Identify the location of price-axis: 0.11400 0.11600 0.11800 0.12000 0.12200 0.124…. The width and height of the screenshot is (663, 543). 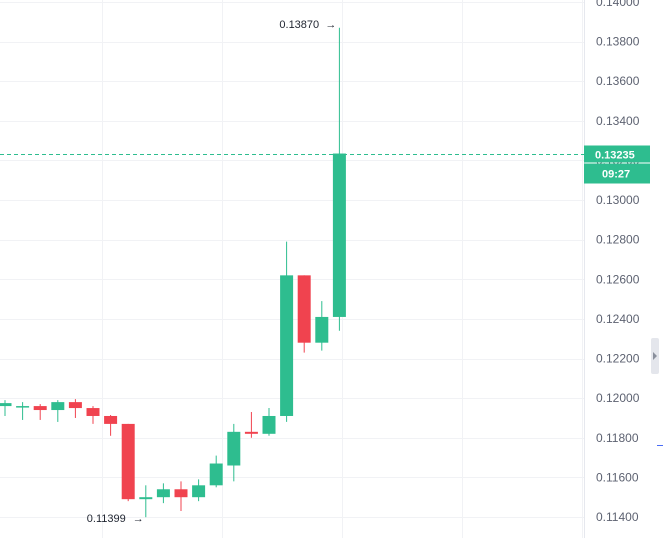
(612, 269).